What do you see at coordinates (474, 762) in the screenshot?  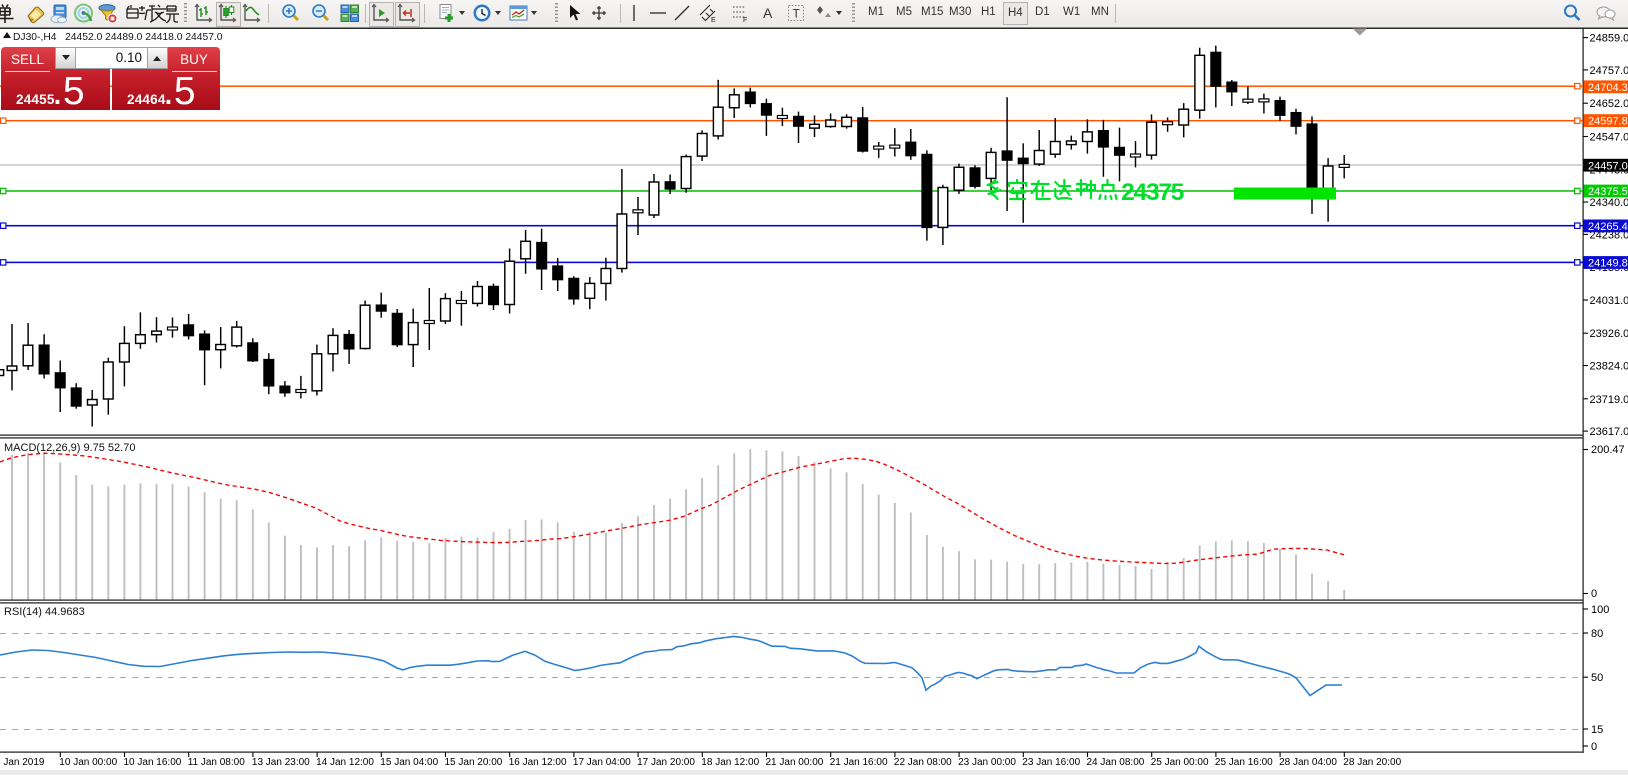 I see `svg-text: 15 Jan 20:00` at bounding box center [474, 762].